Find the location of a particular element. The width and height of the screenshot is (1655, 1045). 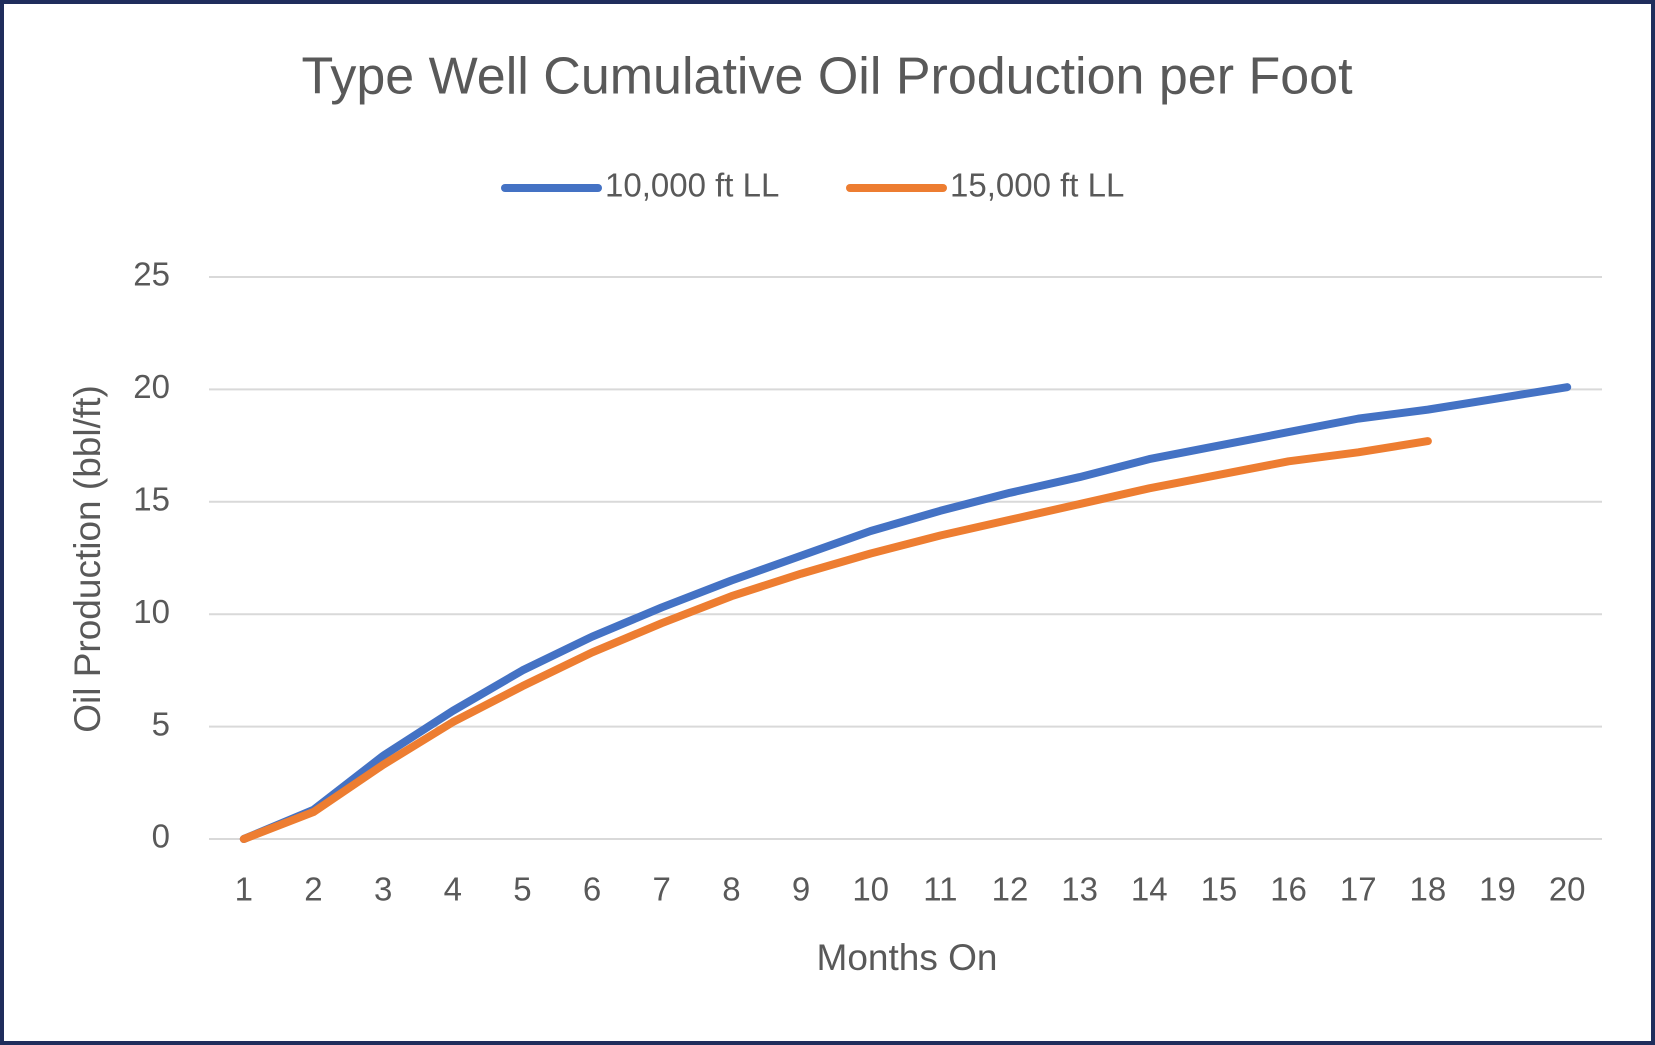

x-tick-label: 17 is located at coordinates (1358, 889).